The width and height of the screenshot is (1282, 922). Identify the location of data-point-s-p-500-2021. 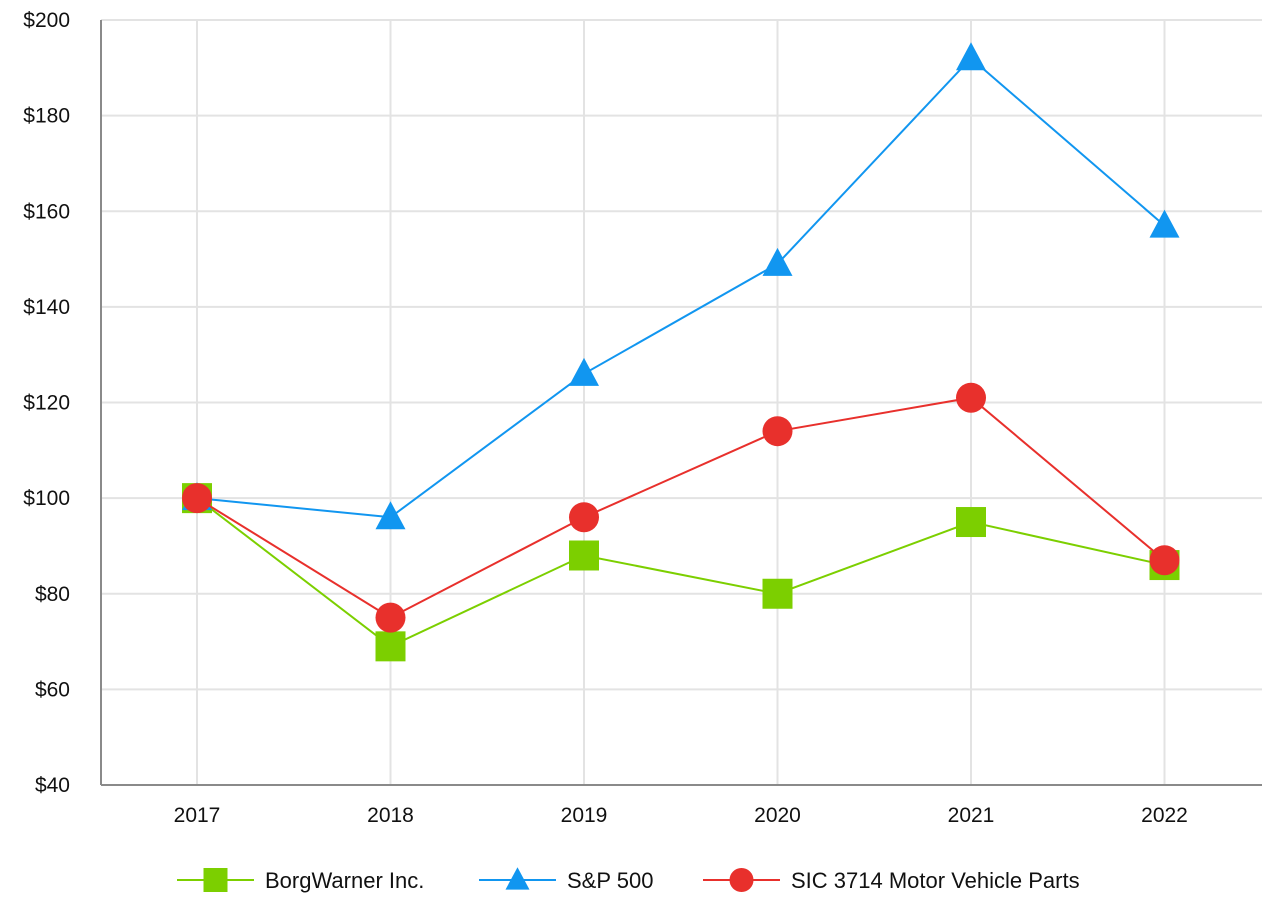
(971, 56).